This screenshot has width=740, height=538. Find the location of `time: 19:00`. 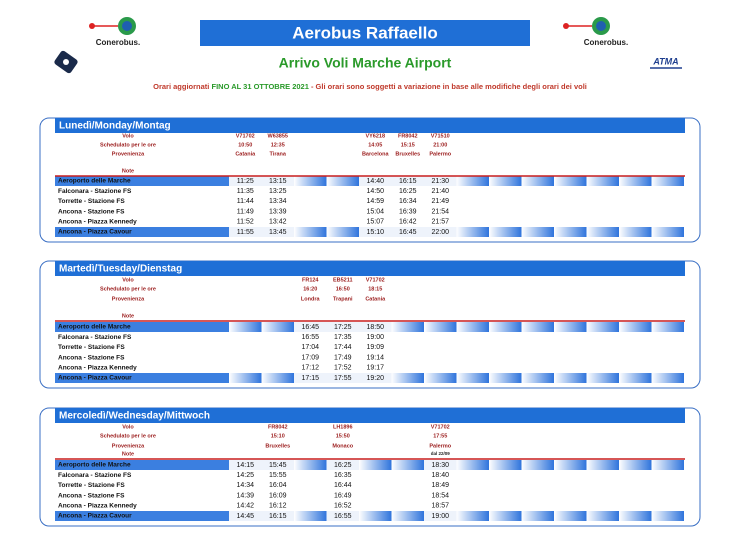

time: 19:00 is located at coordinates (440, 516).